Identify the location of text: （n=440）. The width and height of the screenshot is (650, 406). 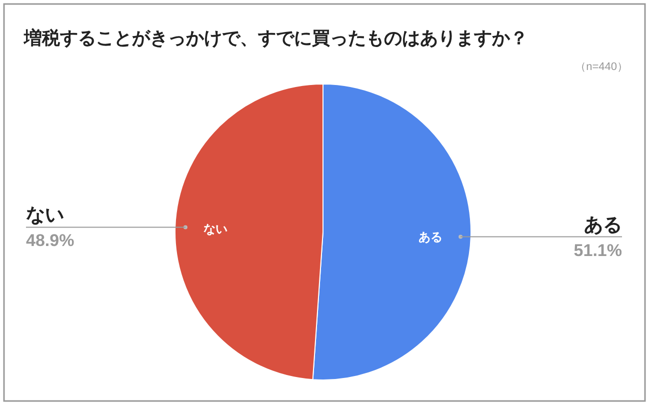
(601, 67).